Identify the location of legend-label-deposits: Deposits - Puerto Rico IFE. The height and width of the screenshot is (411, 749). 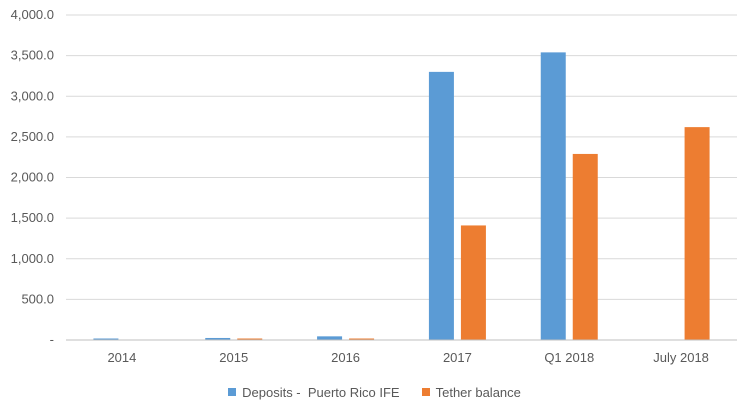
(321, 392).